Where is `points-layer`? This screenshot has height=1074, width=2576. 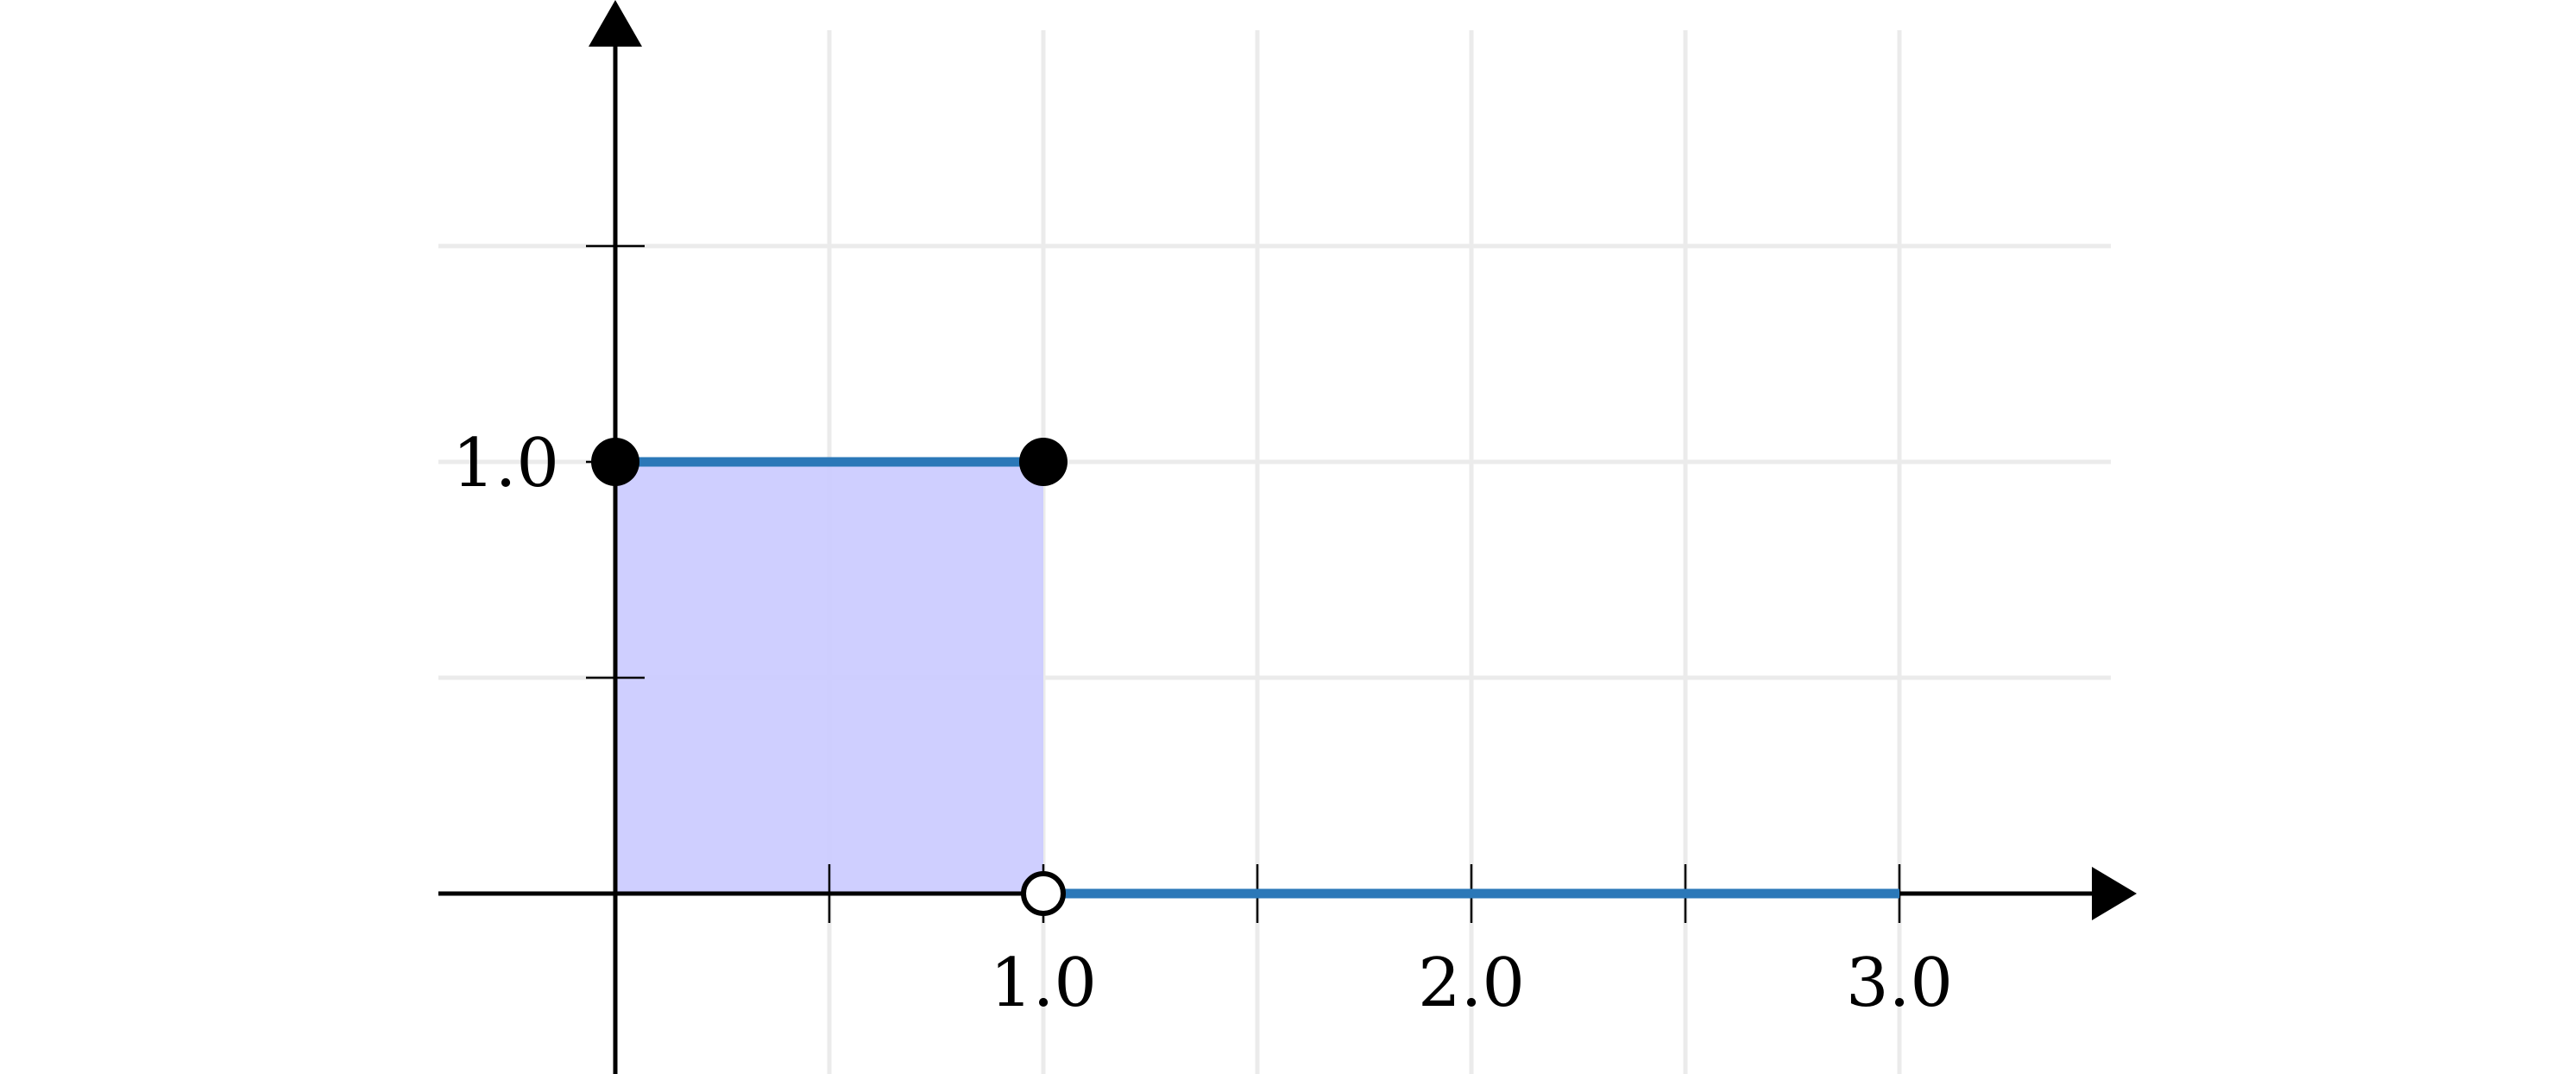 points-layer is located at coordinates (829, 677).